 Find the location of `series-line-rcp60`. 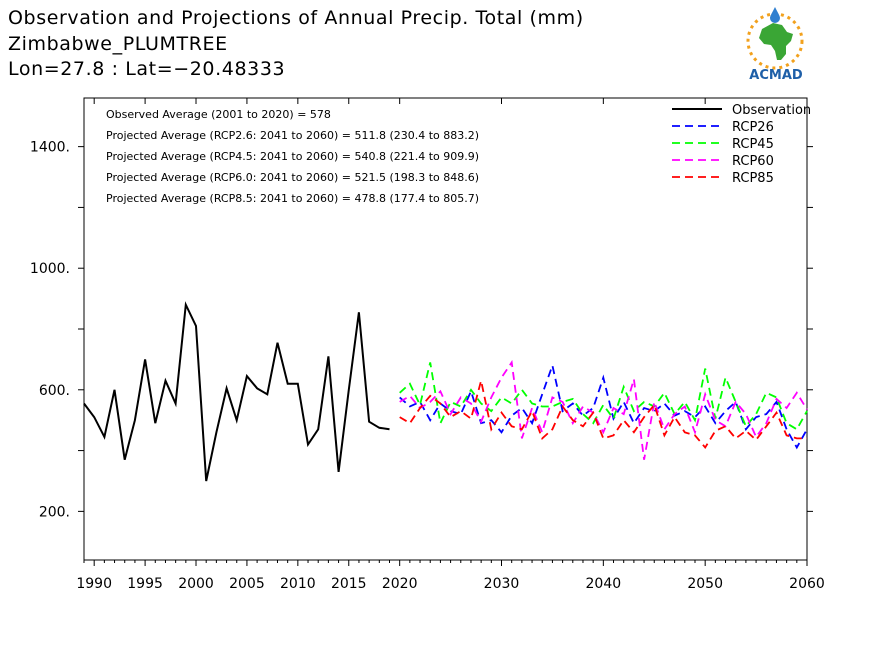

series-line-rcp60 is located at coordinates (603, 409).